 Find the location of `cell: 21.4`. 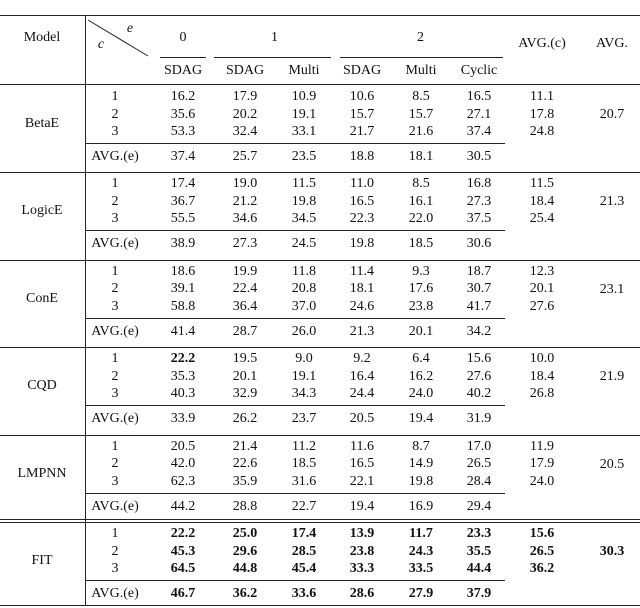

cell: 21.4 is located at coordinates (245, 446).